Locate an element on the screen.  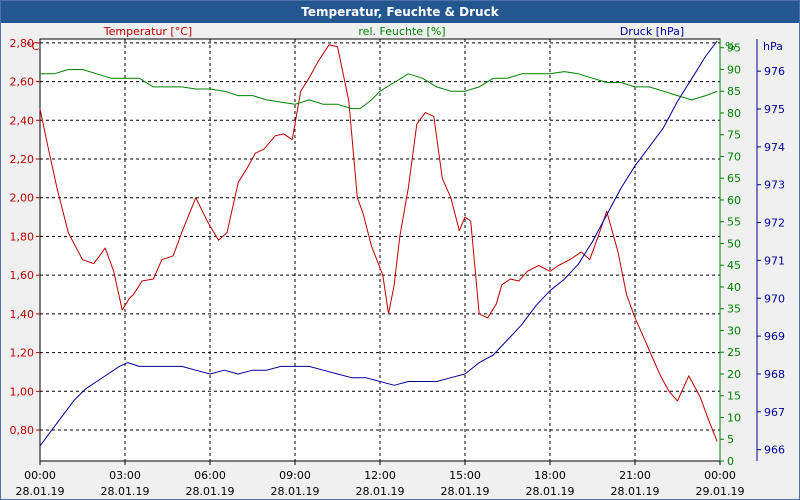
x-tick-label-time: 09:00 is located at coordinates (295, 475).